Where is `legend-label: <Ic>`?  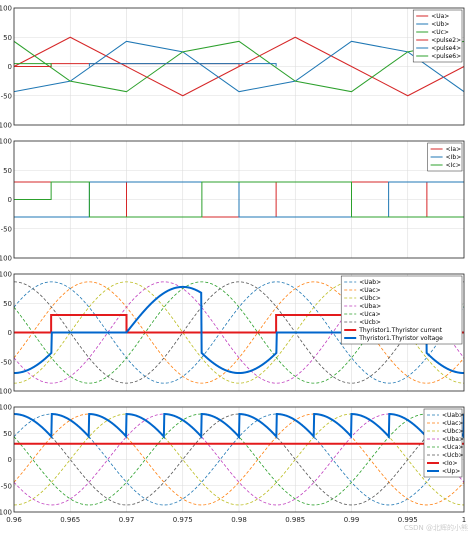 legend-label: <Ic> is located at coordinates (453, 165).